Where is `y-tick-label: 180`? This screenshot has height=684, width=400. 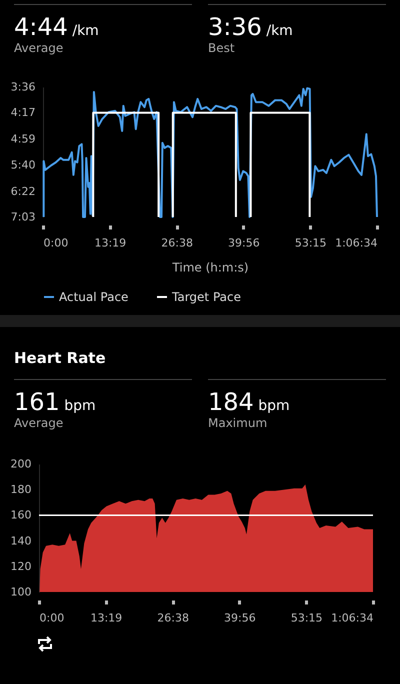
y-tick-label: 180 is located at coordinates (21, 489).